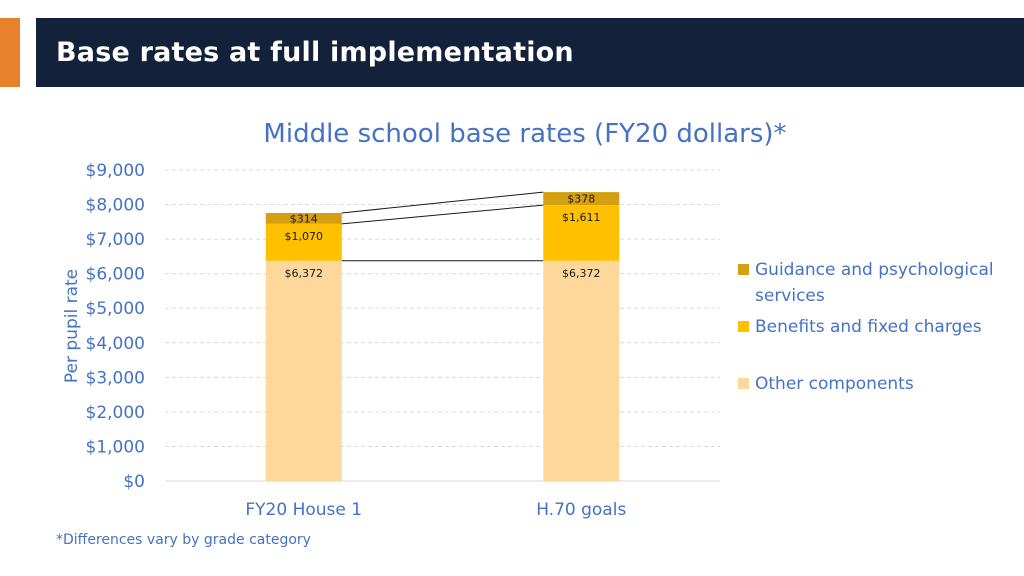 The height and width of the screenshot is (576, 1024). Describe the element at coordinates (868, 327) in the screenshot. I see `legend-label: Benefits and fixed charges` at that location.